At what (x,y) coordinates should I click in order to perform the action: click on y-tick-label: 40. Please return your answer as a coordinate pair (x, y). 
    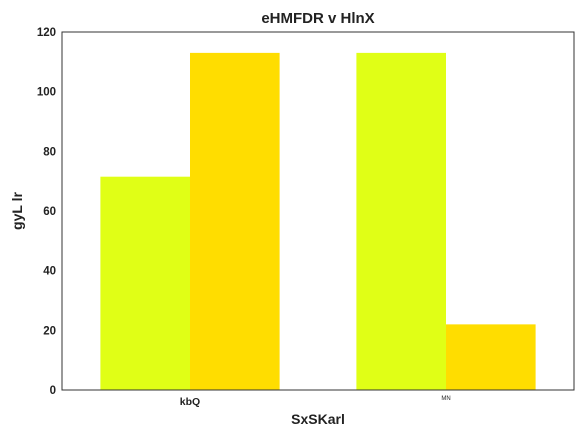
    Looking at the image, I should click on (49, 272).